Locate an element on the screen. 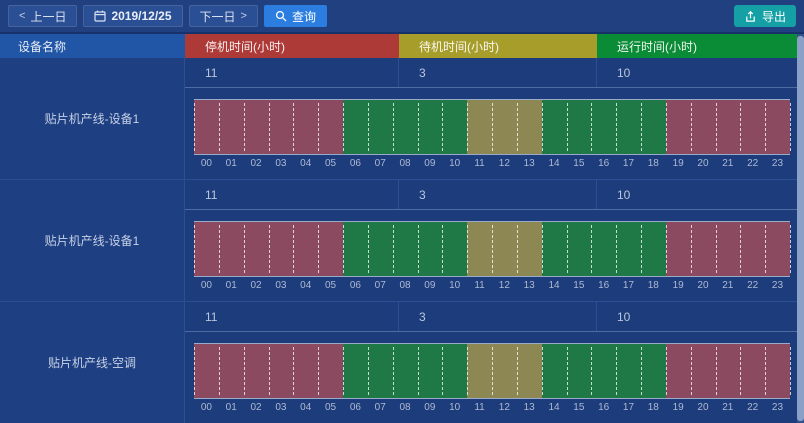 The width and height of the screenshot is (804, 423). vertical-scrollbar-thumb is located at coordinates (800, 228).